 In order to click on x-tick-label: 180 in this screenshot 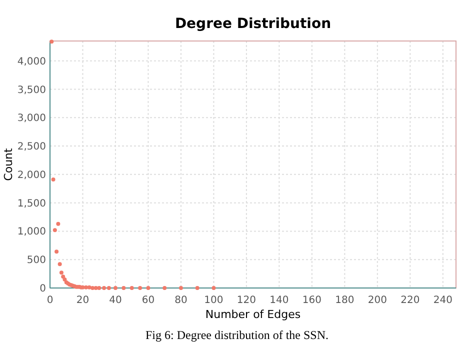, I will do `click(344, 300)`.